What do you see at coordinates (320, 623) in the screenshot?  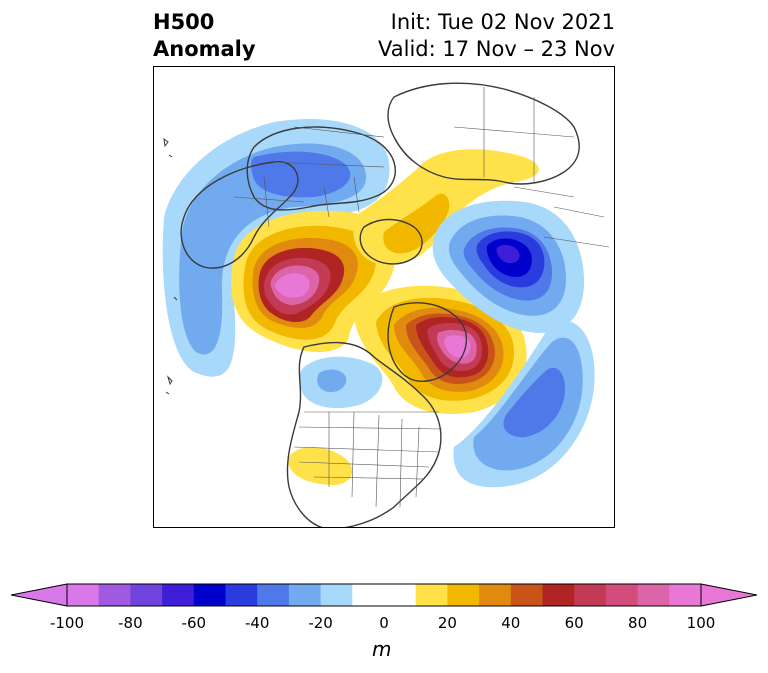 I see `colorbar-tick-label: -20` at bounding box center [320, 623].